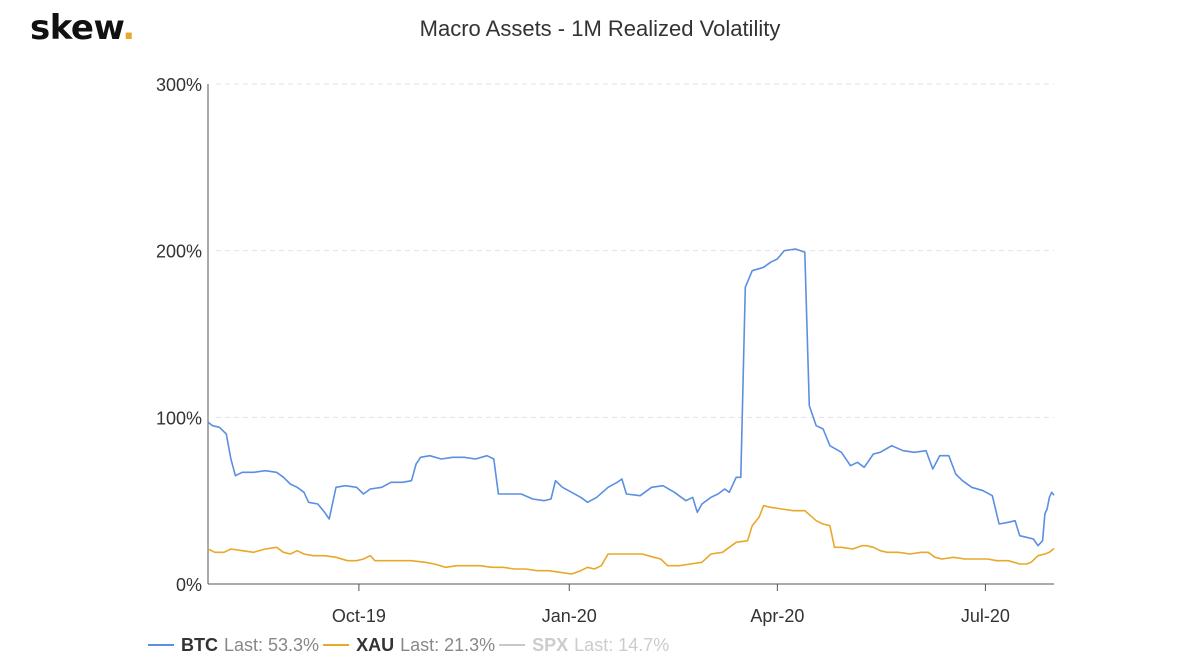 The height and width of the screenshot is (670, 1200). Describe the element at coordinates (447, 645) in the screenshot. I see `legend-last-value: Last: 21.3%` at that location.